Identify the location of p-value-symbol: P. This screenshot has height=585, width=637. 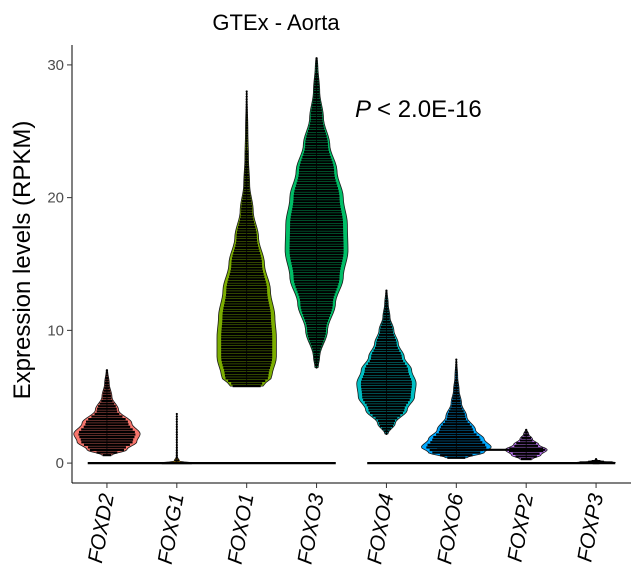
(363, 109).